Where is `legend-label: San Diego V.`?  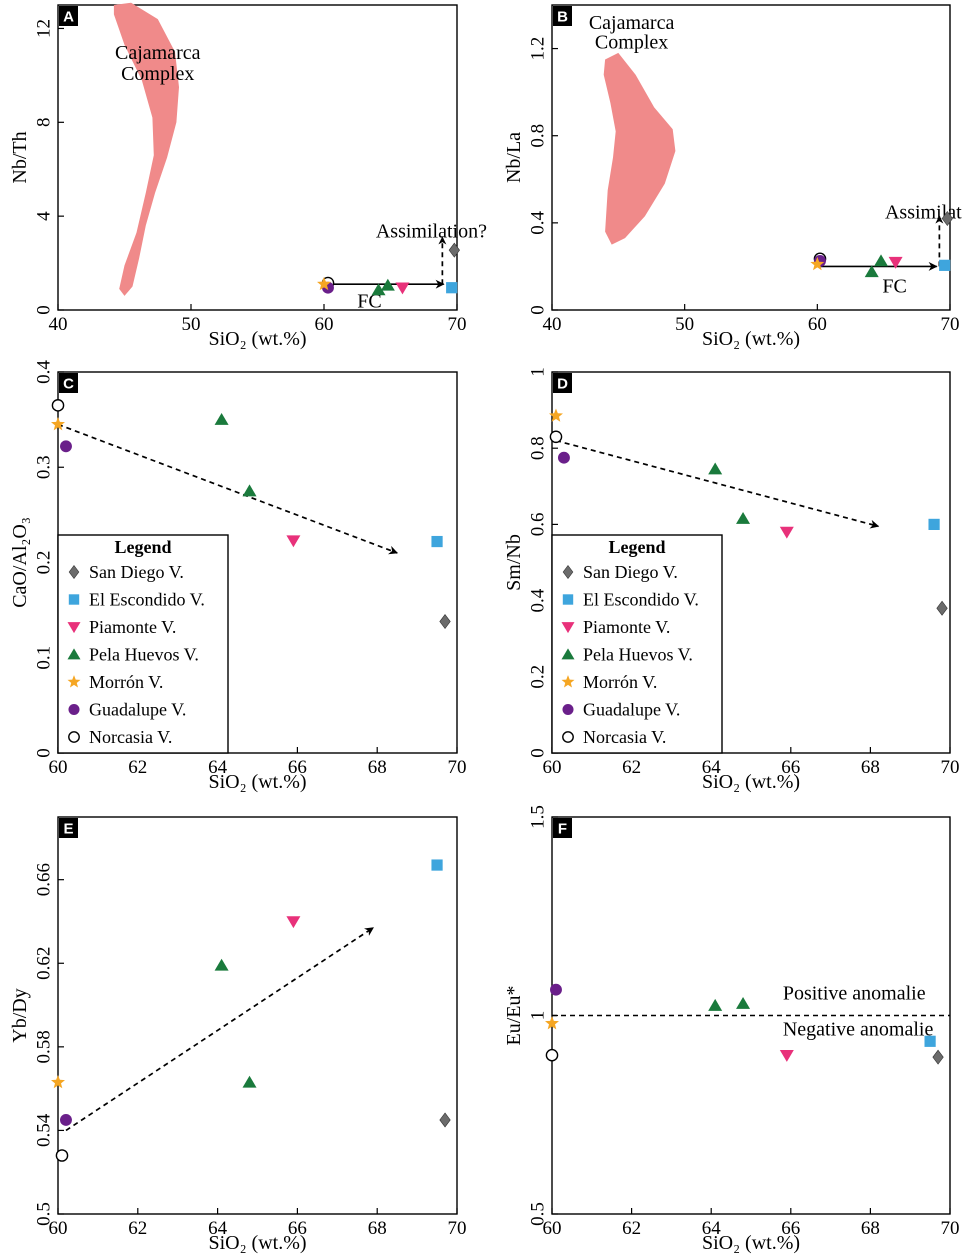 legend-label: San Diego V. is located at coordinates (136, 572).